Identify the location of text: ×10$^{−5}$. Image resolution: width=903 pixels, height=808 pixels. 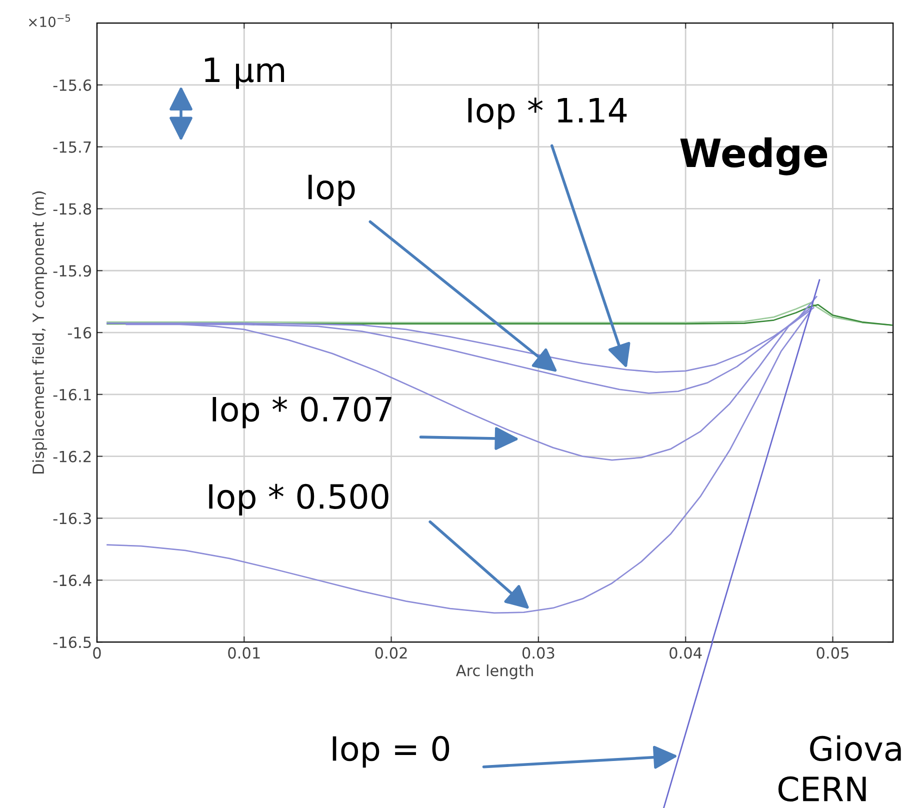
(49, 21).